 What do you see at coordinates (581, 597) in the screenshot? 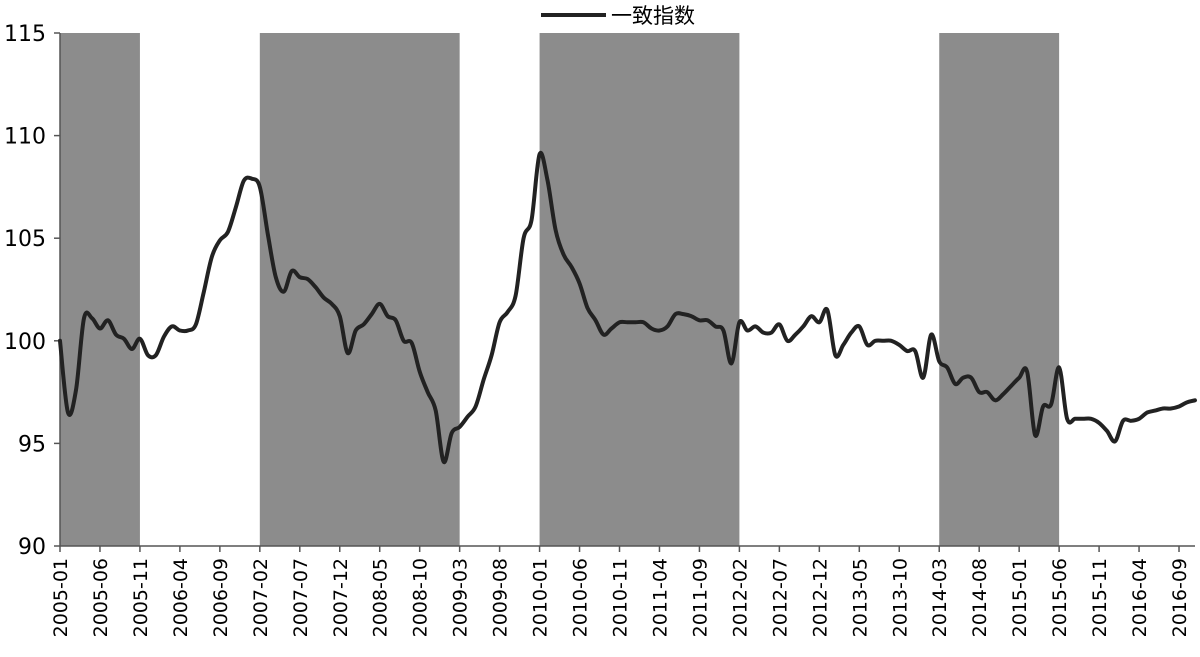
I see `x-tick-label: 2010-06` at bounding box center [581, 597].